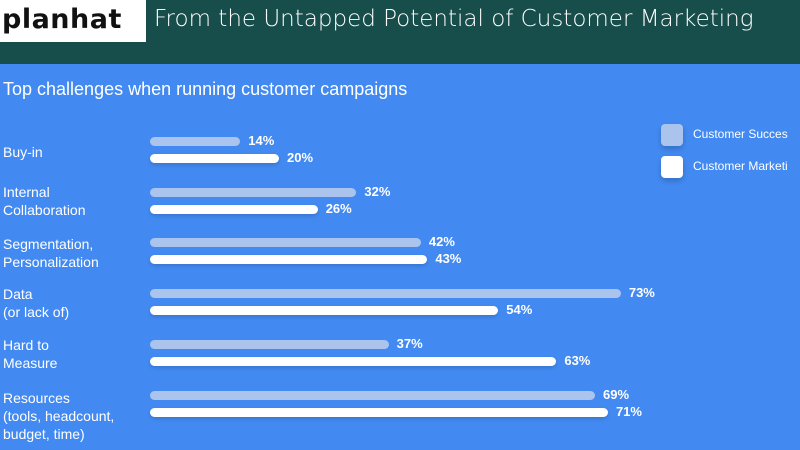  What do you see at coordinates (740, 134) in the screenshot?
I see `legend-label: Customer Succes` at bounding box center [740, 134].